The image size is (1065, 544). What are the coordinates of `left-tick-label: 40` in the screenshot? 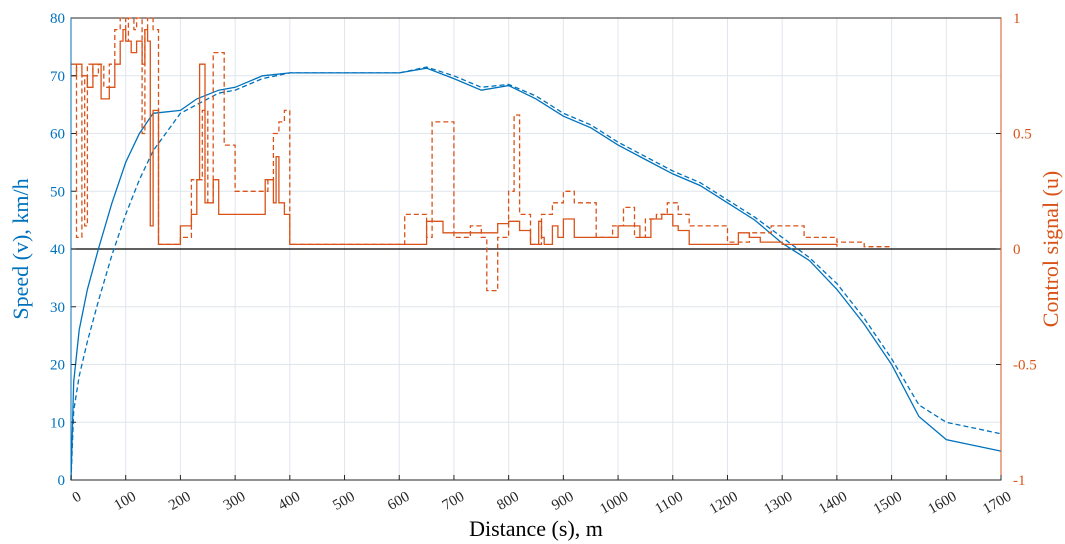 It's located at (57, 250).